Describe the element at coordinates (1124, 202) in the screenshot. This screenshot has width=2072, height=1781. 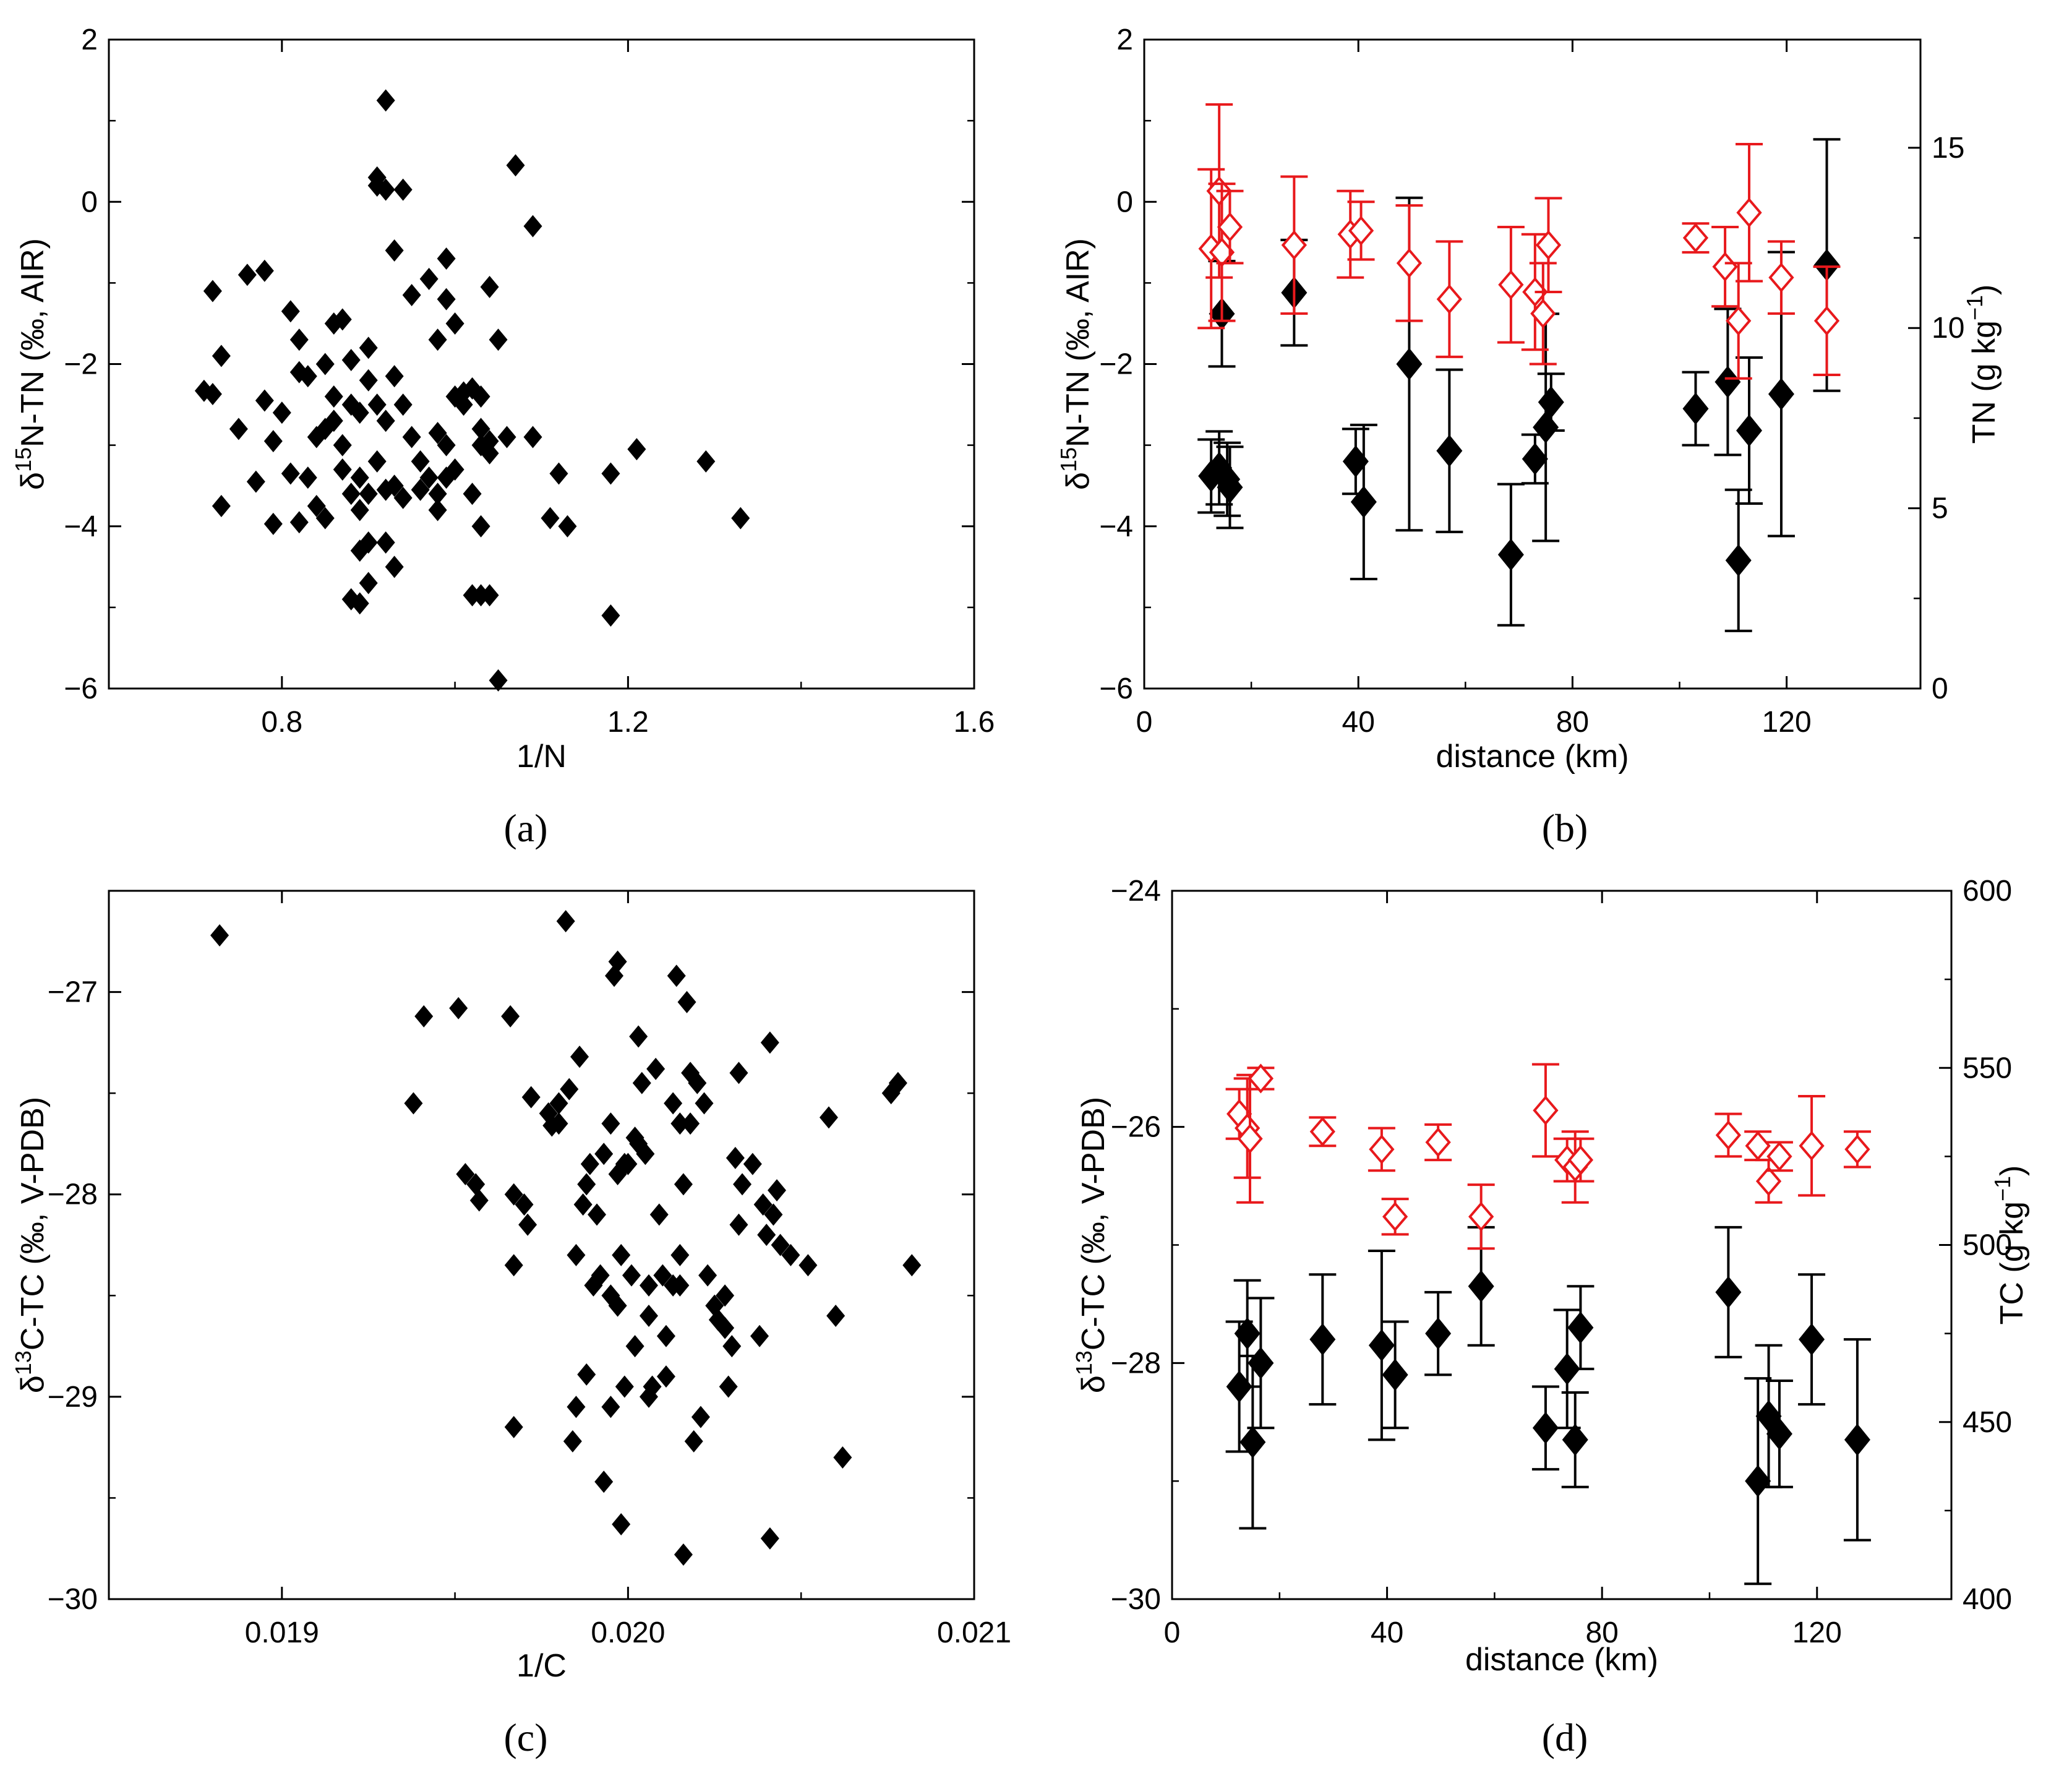
I see `y-tick-label: 0` at that location.